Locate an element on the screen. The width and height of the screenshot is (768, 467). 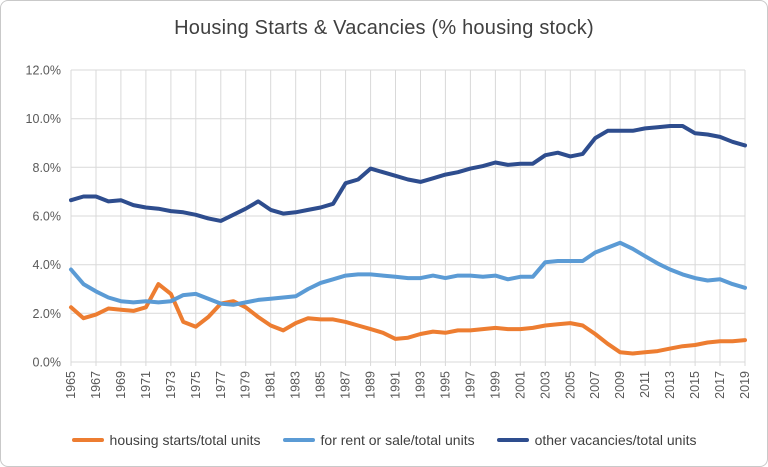
y-axis-labels: 0.0% 2.0% 4.0% 6.0% 8.0% 10.0% 12.0% is located at coordinates (43, 217).